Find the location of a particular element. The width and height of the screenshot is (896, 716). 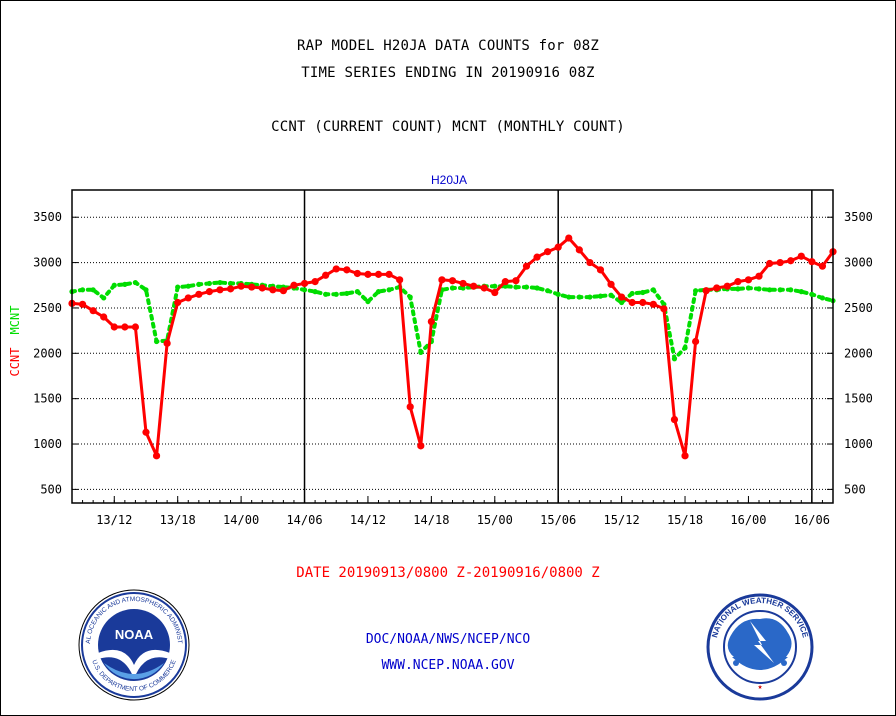

y-tick-label-left: 3500 is located at coordinates (47, 217).